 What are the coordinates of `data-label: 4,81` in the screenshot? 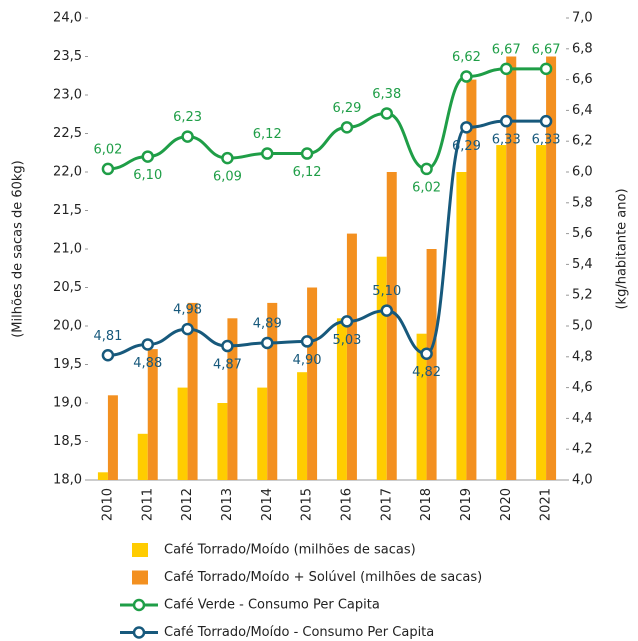 It's located at (107, 336).